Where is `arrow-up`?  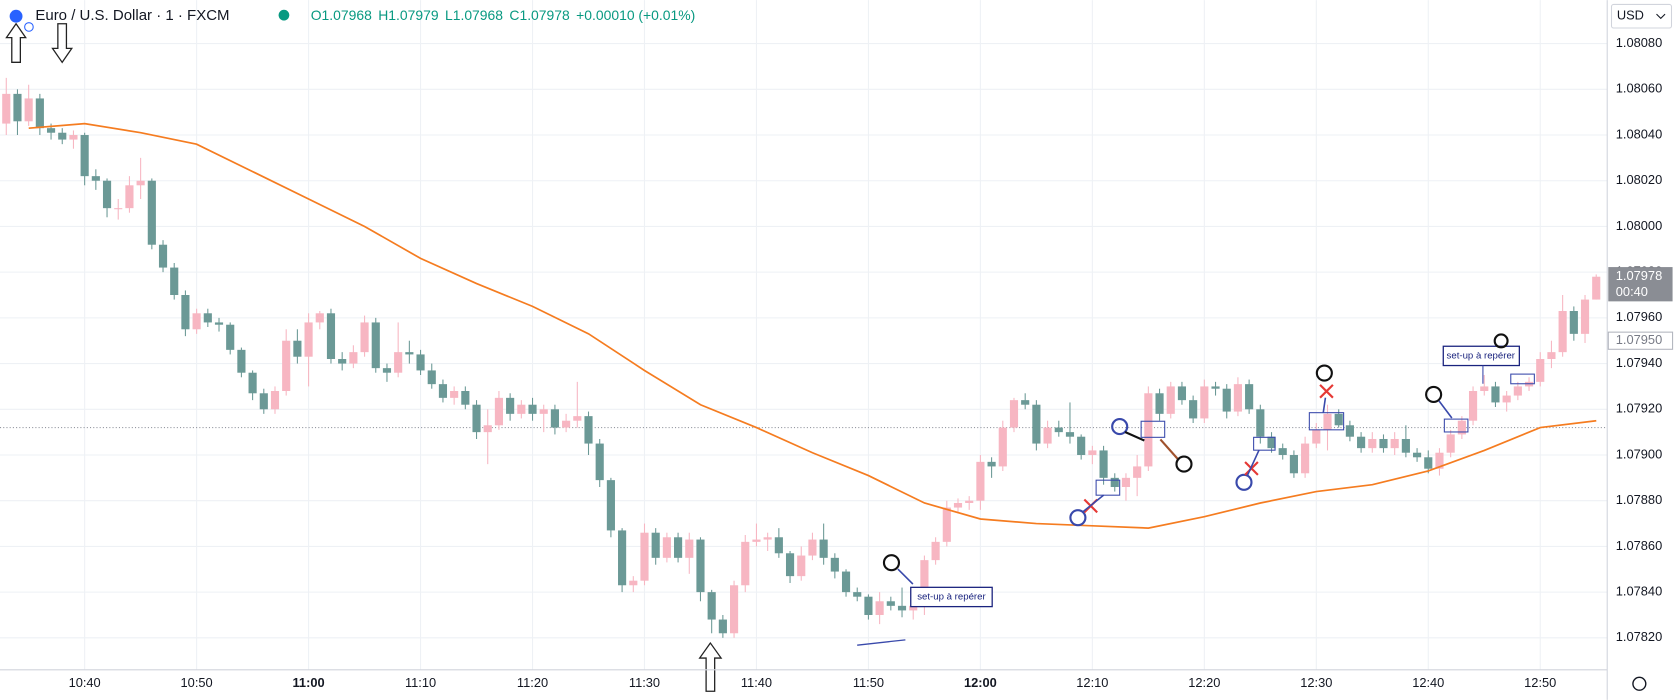
arrow-up is located at coordinates (710, 666).